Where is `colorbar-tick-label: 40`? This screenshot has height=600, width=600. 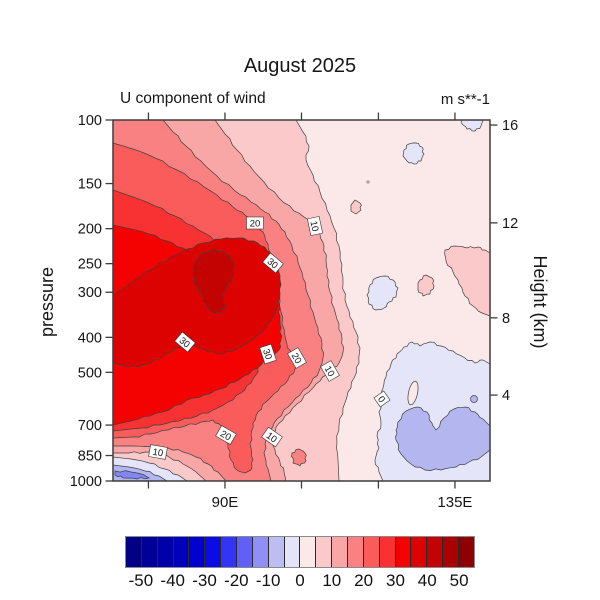
colorbar-tick-label: 40 is located at coordinates (427, 580).